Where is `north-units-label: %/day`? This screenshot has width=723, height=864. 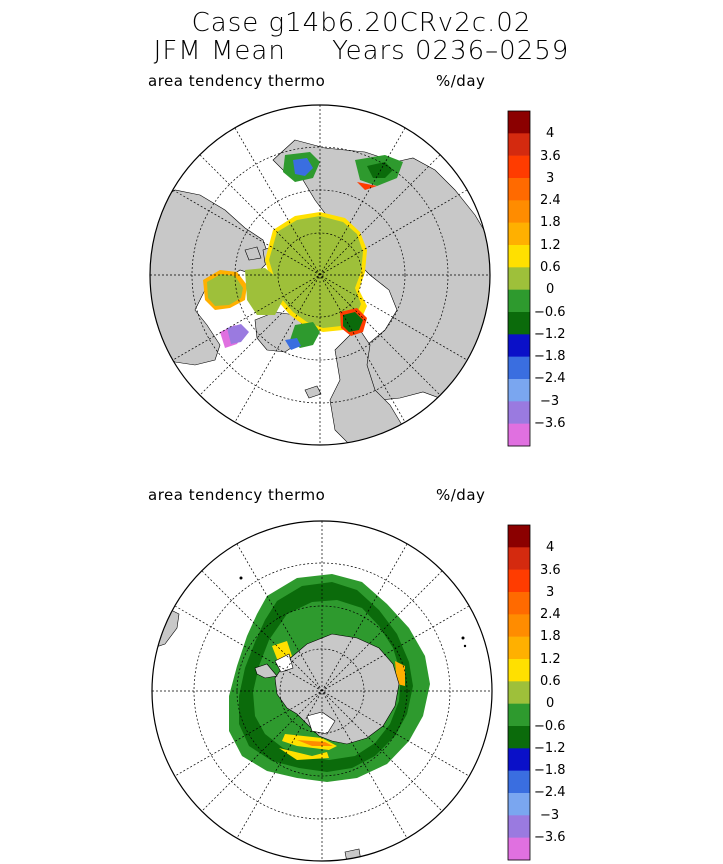 north-units-label: %/day is located at coordinates (461, 81).